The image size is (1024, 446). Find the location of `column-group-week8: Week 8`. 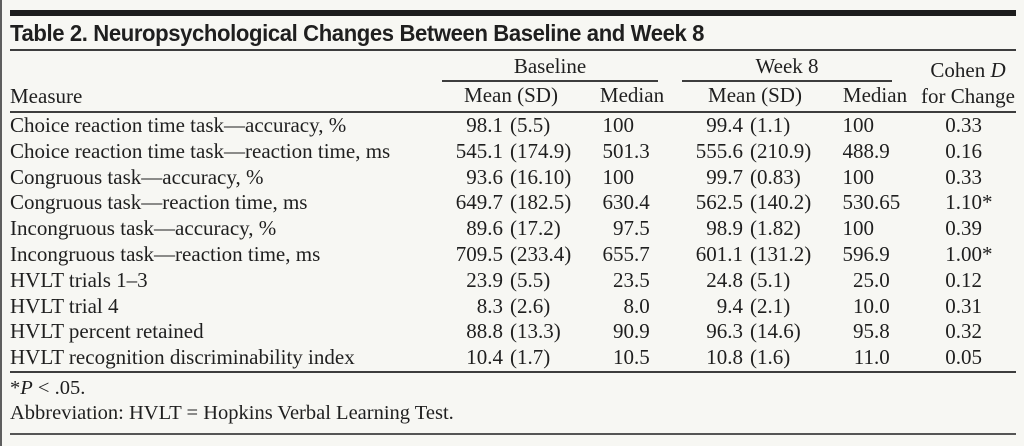

column-group-week8: Week 8 is located at coordinates (800, 67).